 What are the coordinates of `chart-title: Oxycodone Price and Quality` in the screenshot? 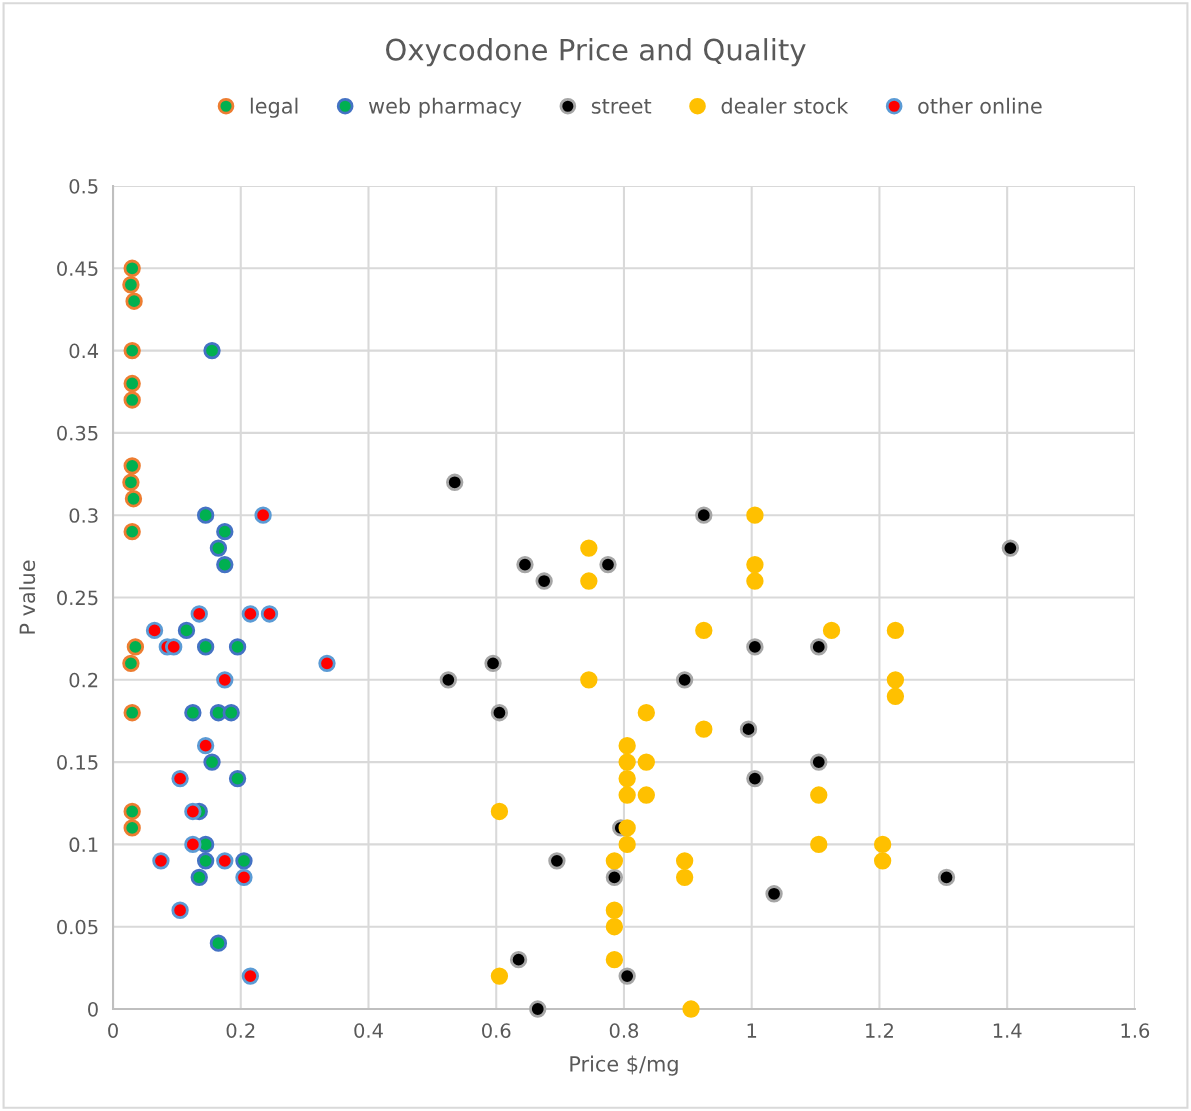 It's located at (596, 52).